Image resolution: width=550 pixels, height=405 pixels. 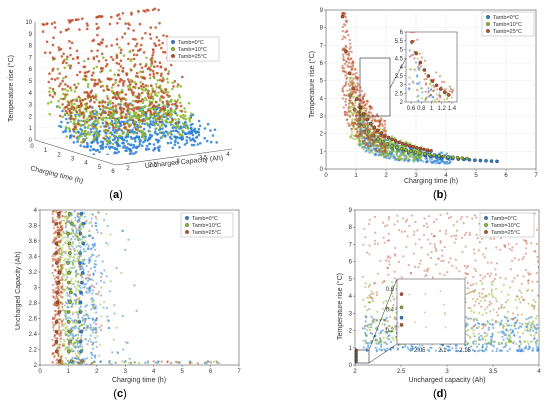 I want to click on panel-b-x-tick-label: 4, so click(x=446, y=176).